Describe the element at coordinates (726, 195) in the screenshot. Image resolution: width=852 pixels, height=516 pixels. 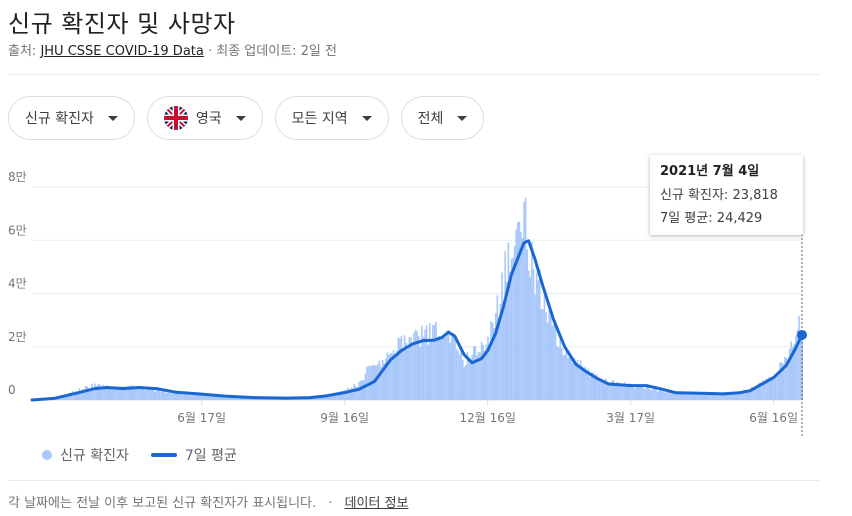
I see `chart-tooltip: 2021년 7월 4일 신규 확진자: 23,818 7일 평균: 24,429` at that location.